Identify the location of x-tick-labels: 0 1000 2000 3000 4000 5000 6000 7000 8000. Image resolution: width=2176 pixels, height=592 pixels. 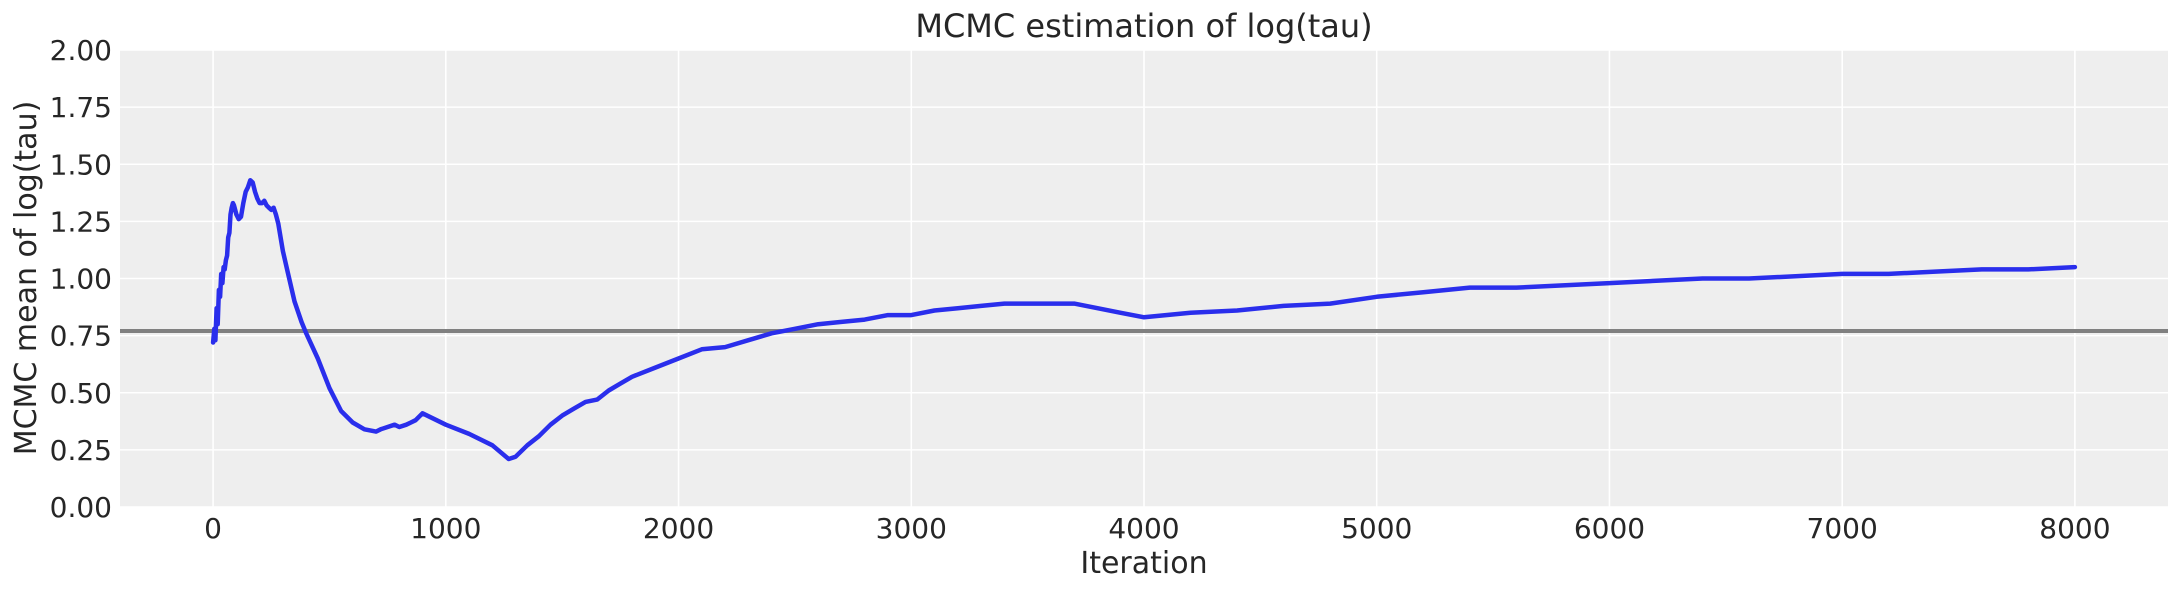
(1157, 528).